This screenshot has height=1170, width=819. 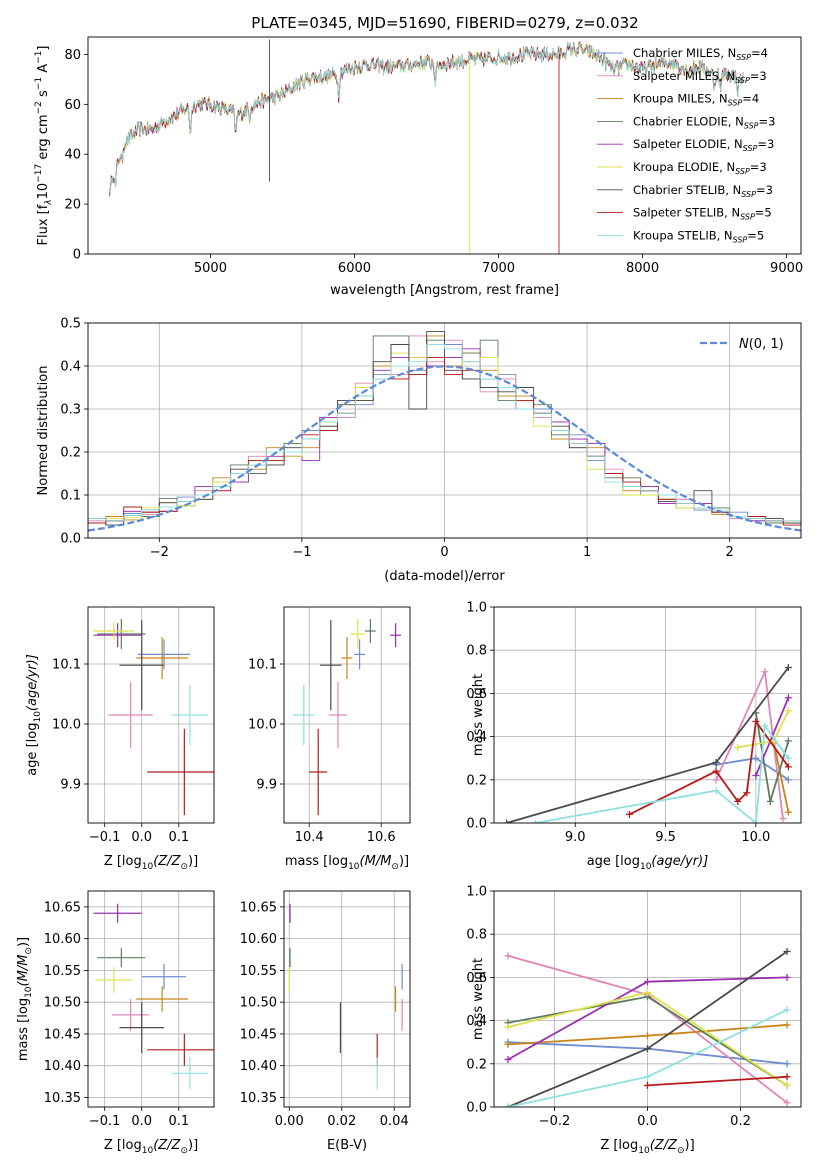 I want to click on y-tick-label: 60, so click(x=72, y=105).